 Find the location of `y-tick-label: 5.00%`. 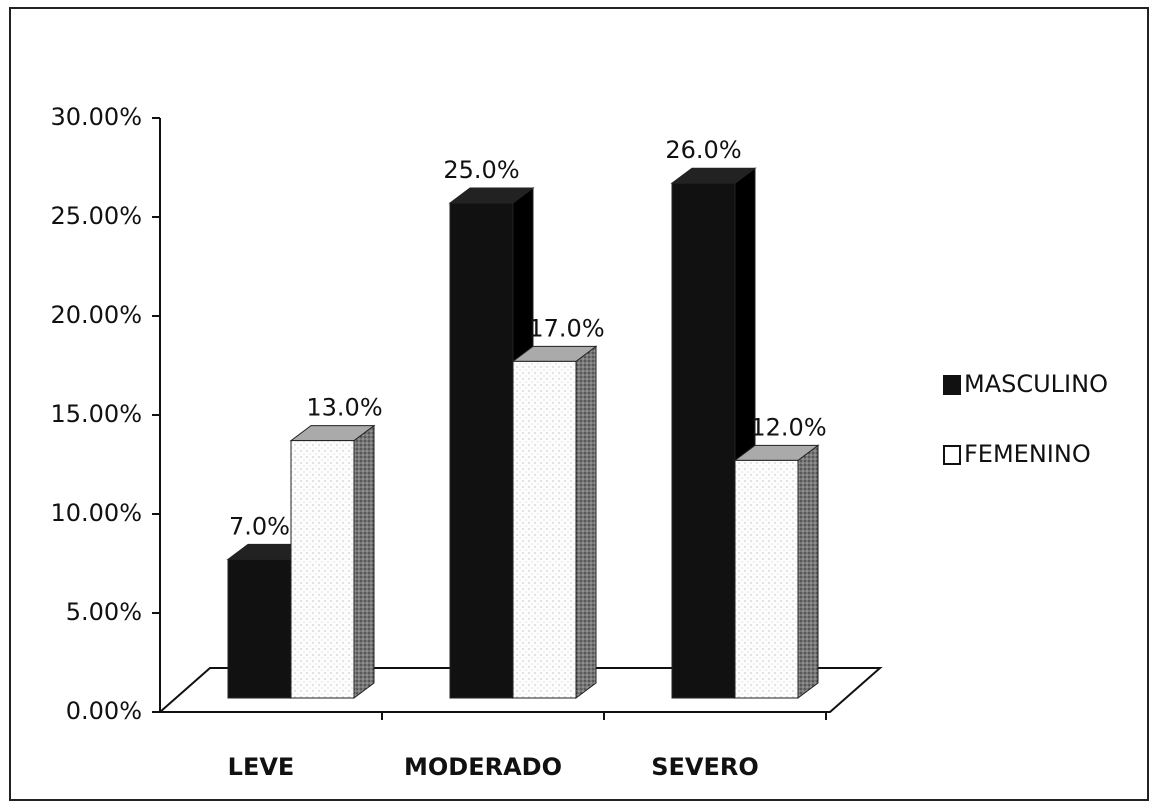

y-tick-label: 5.00% is located at coordinates (104, 612).